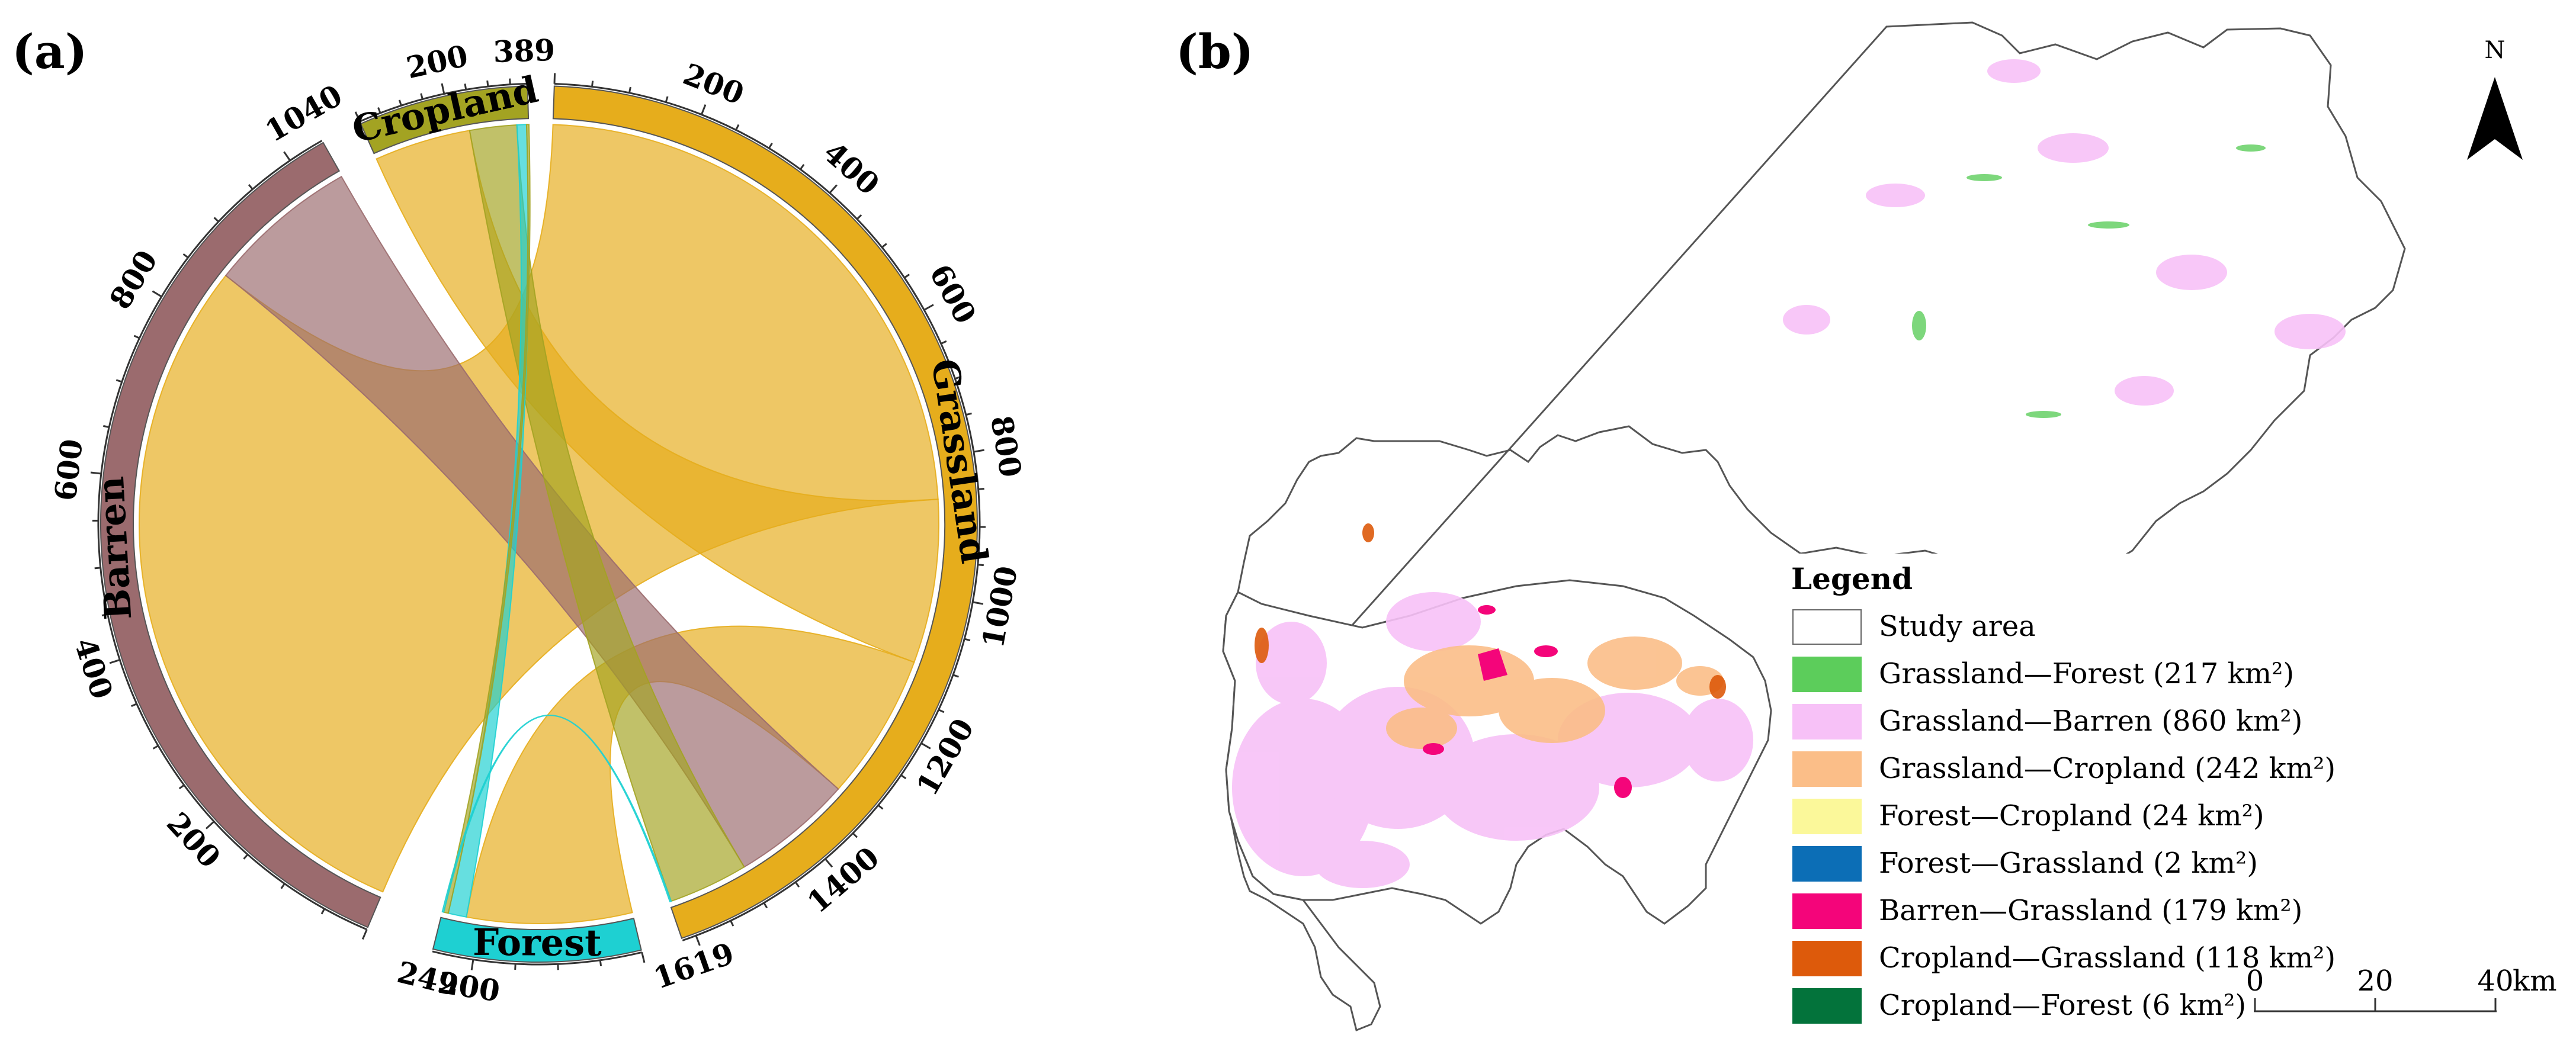  Describe the element at coordinates (1914, 627) in the screenshot. I see `legend-item: Study area` at that location.